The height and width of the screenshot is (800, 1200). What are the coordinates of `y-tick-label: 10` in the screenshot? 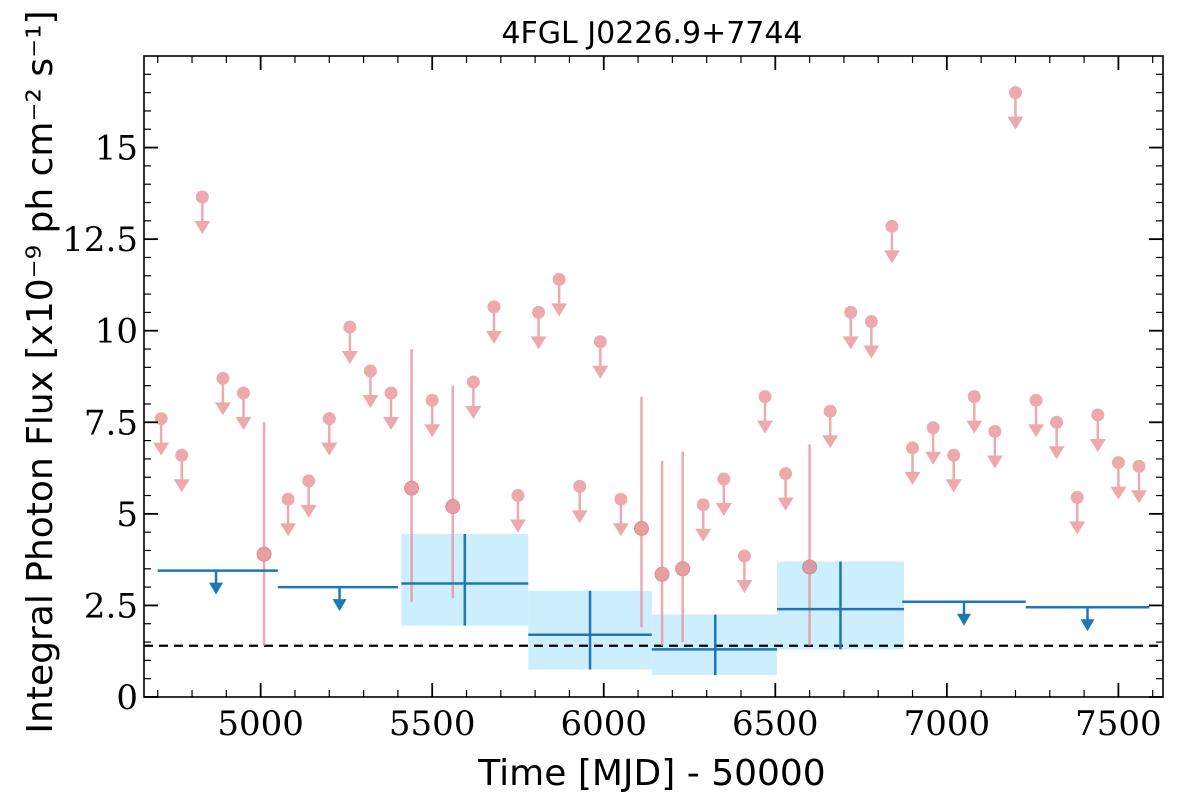 It's located at (116, 332).